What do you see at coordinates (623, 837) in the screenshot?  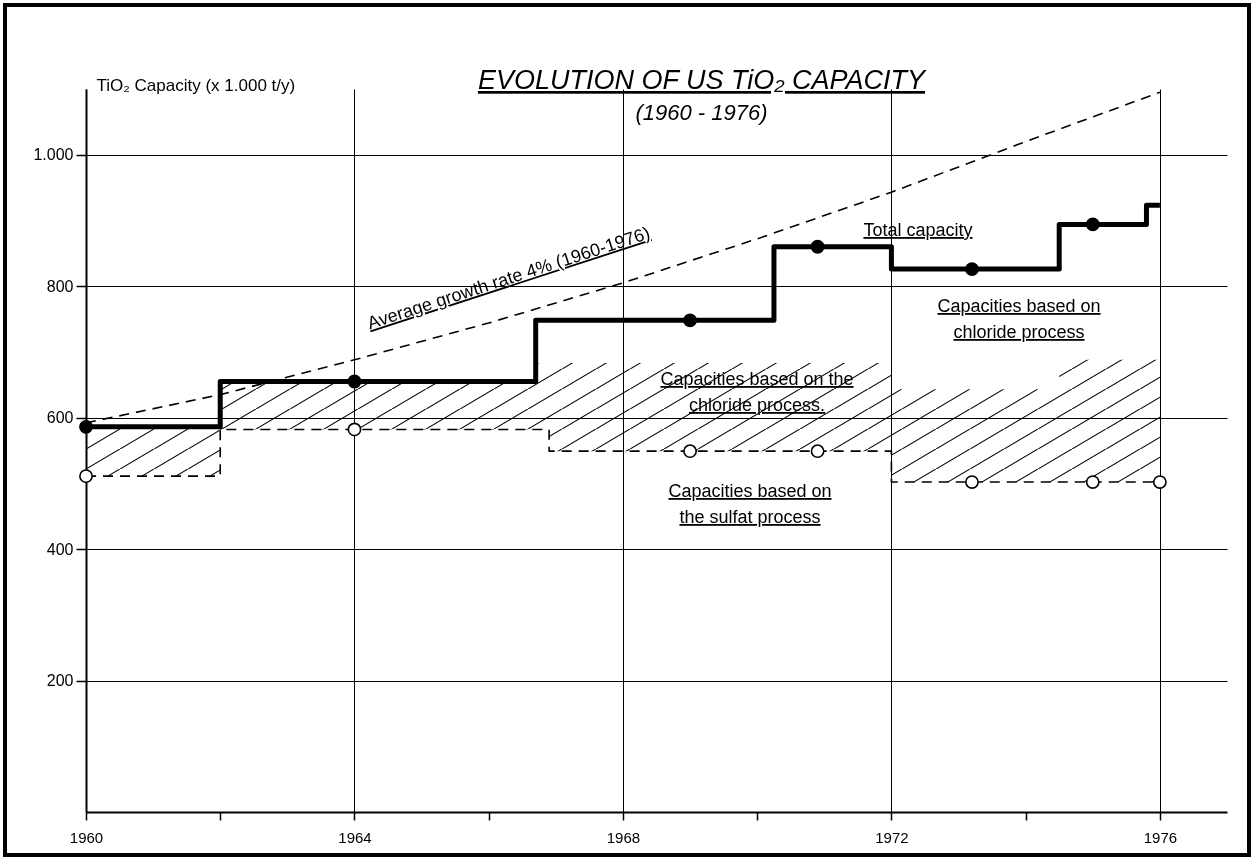 I see `x-tick-label: 1968` at bounding box center [623, 837].